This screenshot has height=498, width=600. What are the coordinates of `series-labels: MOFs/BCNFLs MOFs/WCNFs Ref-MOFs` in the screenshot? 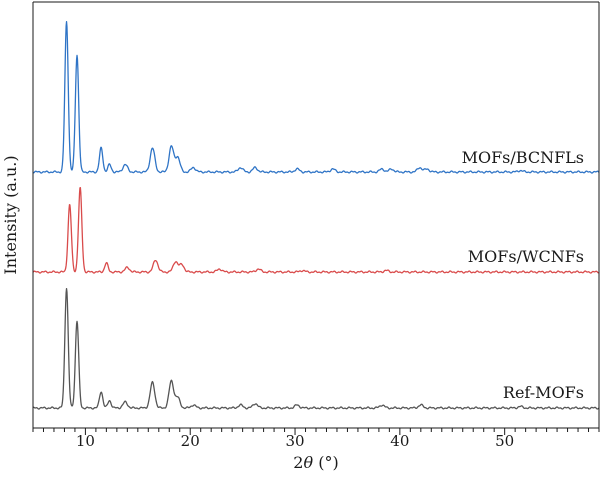 It's located at (523, 275).